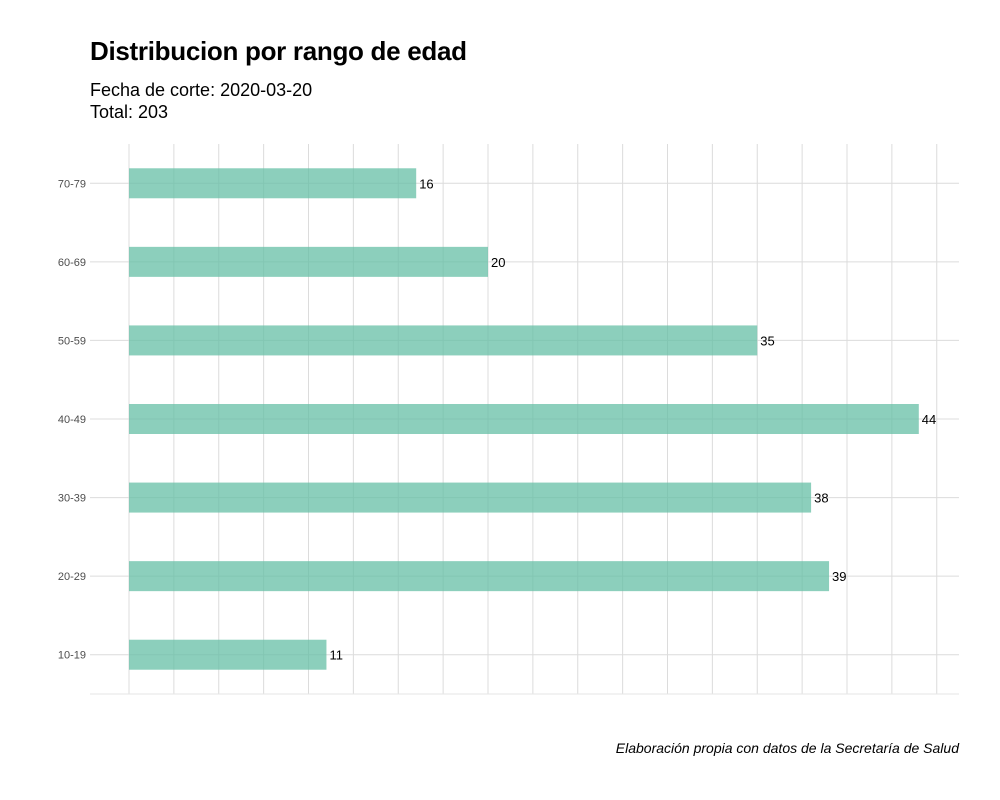  I want to click on chart-title: Distribucion por rango de edad, so click(278, 51).